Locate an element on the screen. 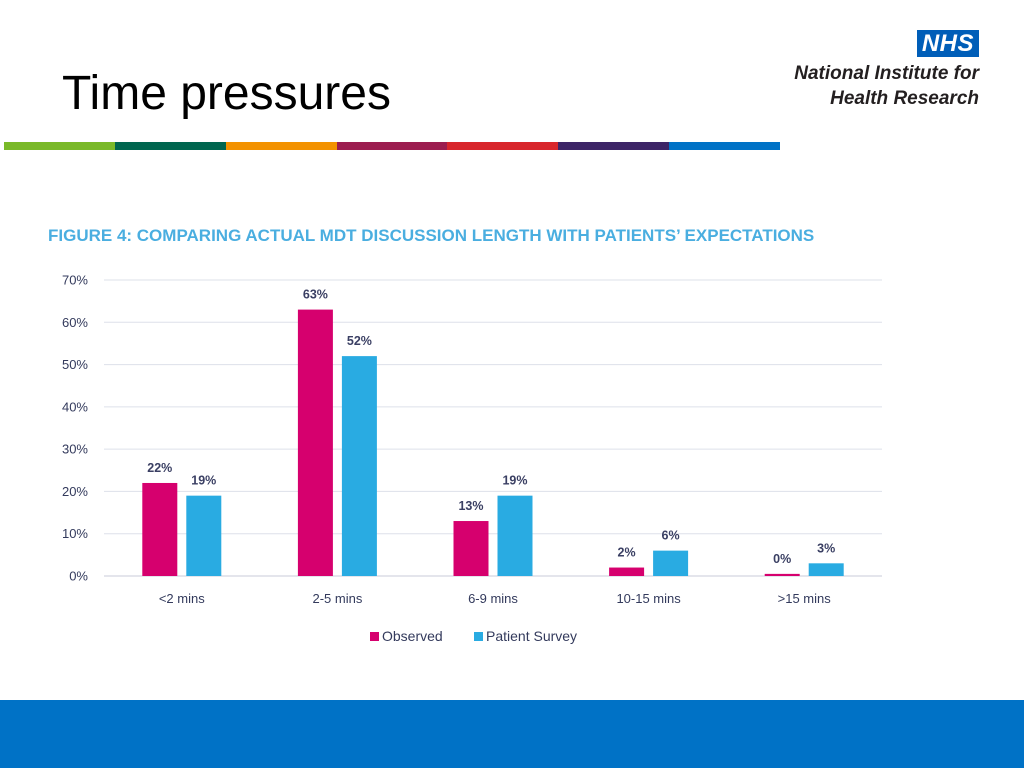 This screenshot has width=1024, height=768. chart-legend: Observed Patient Survey is located at coordinates (473, 636).